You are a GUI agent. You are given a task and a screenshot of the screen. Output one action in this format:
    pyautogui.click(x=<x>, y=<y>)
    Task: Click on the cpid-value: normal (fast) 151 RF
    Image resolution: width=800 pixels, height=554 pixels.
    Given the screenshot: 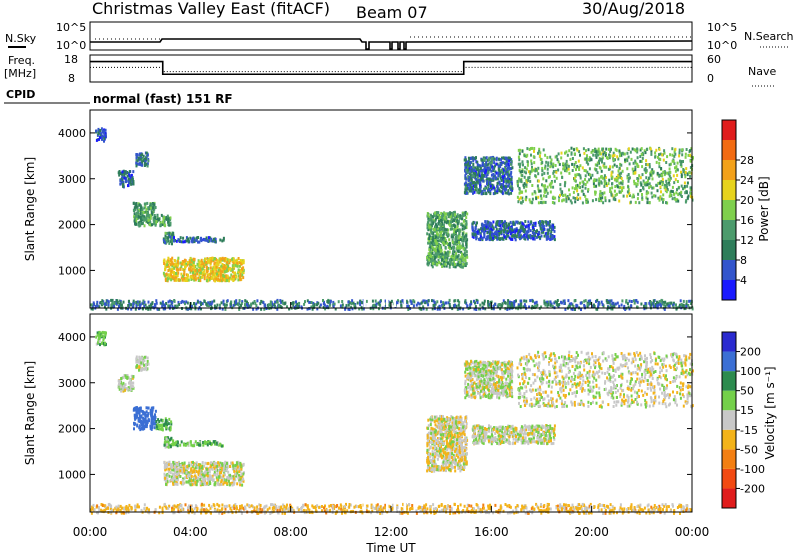 What is the action you would take?
    pyautogui.click(x=163, y=99)
    